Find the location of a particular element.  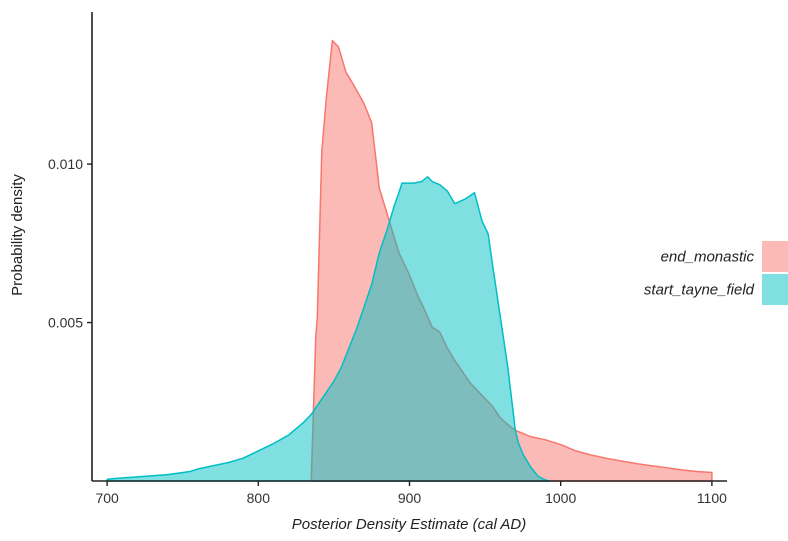

x-tick-label: 700 is located at coordinates (107, 498).